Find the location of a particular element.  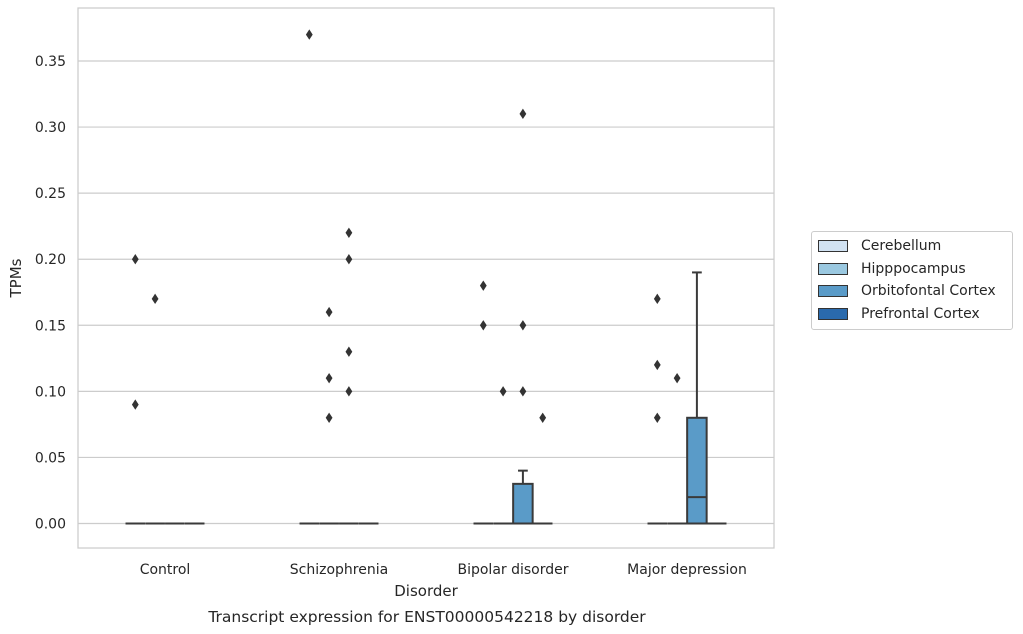

y-tick-label: 0.05 is located at coordinates (50, 458).